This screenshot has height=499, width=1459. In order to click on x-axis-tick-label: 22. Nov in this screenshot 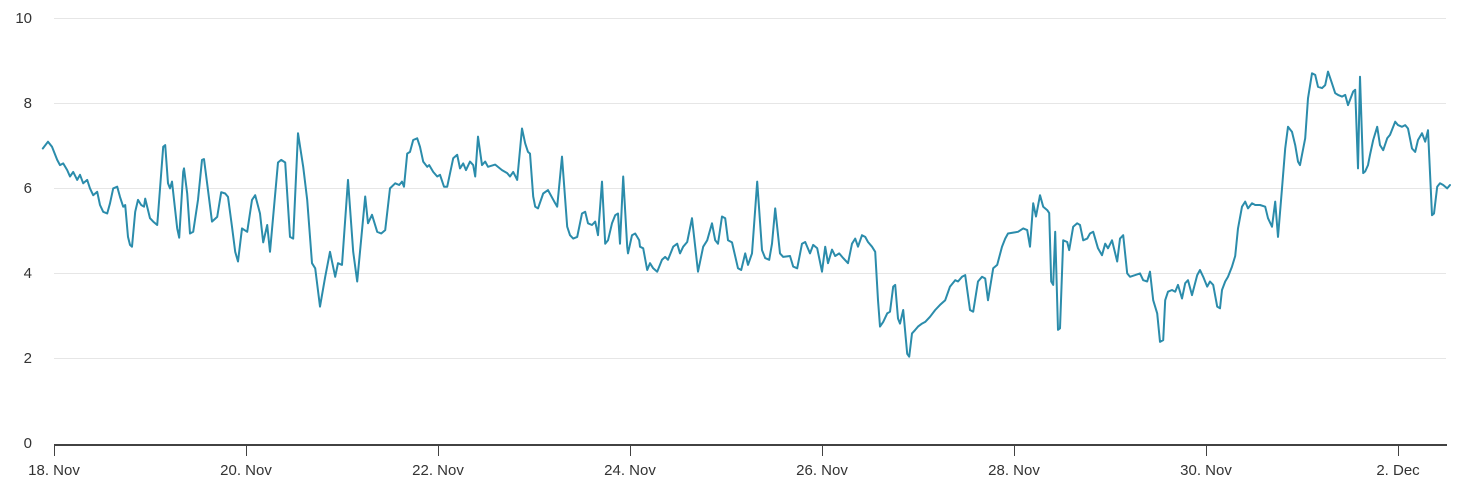, I will do `click(438, 470)`.